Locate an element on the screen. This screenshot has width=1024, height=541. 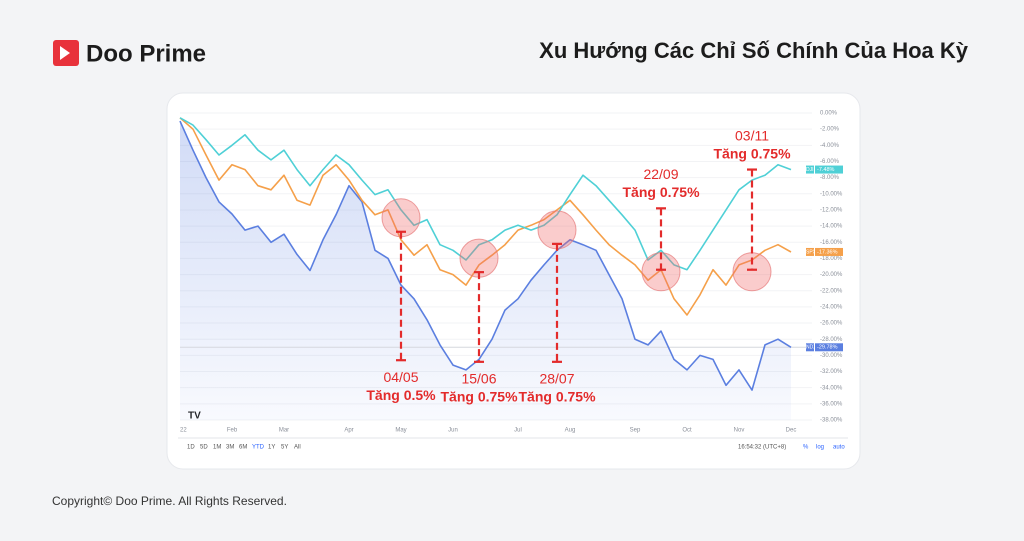
range-button: 6M is located at coordinates (243, 448).